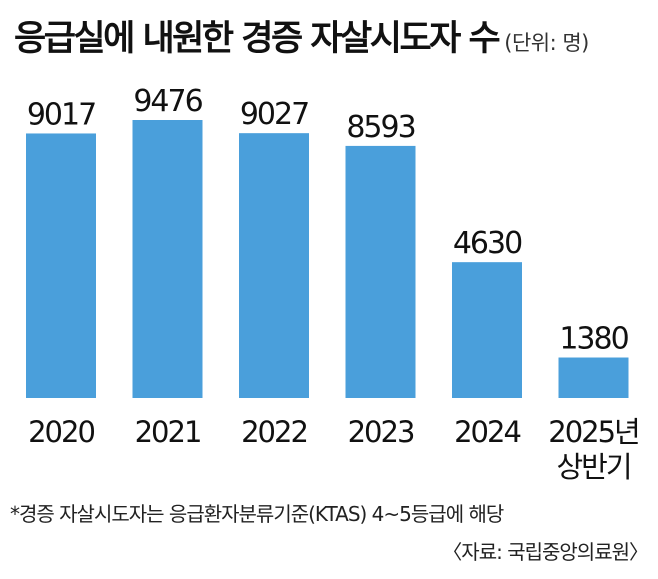 The width and height of the screenshot is (658, 579). What do you see at coordinates (274, 114) in the screenshot?
I see `bar-value-label-2: 9027` at bounding box center [274, 114].